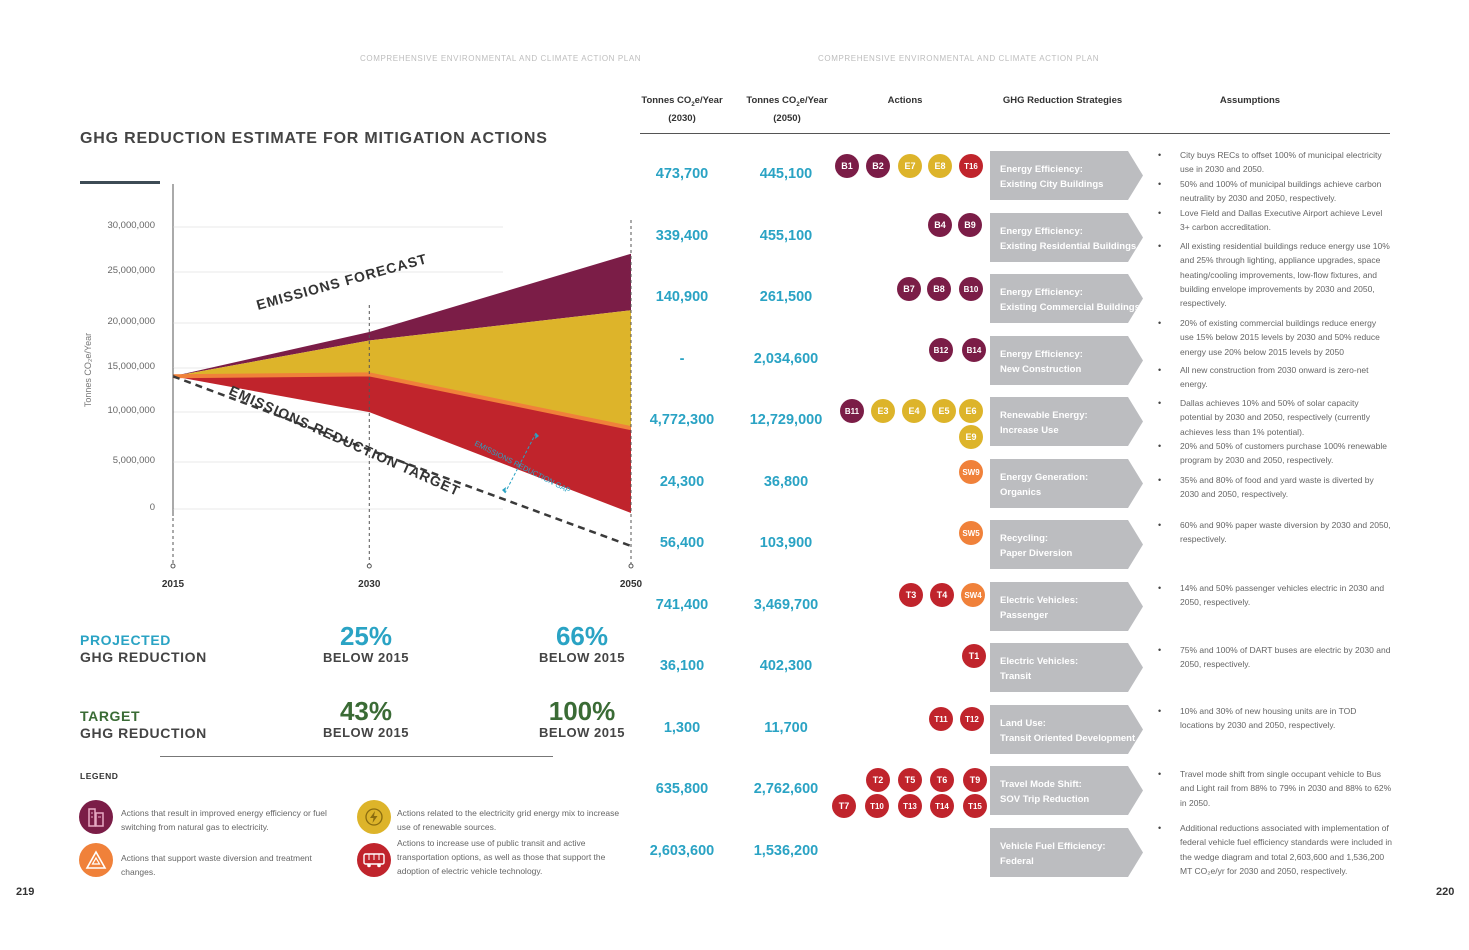  I want to click on area-red-wedge, so click(402, 443).